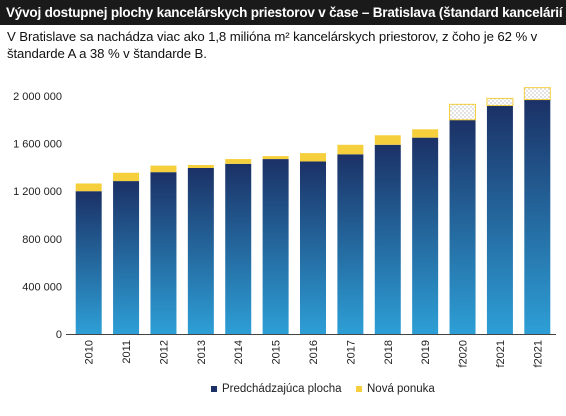  What do you see at coordinates (42, 240) in the screenshot?
I see `y-tick-label: 800 000` at bounding box center [42, 240].